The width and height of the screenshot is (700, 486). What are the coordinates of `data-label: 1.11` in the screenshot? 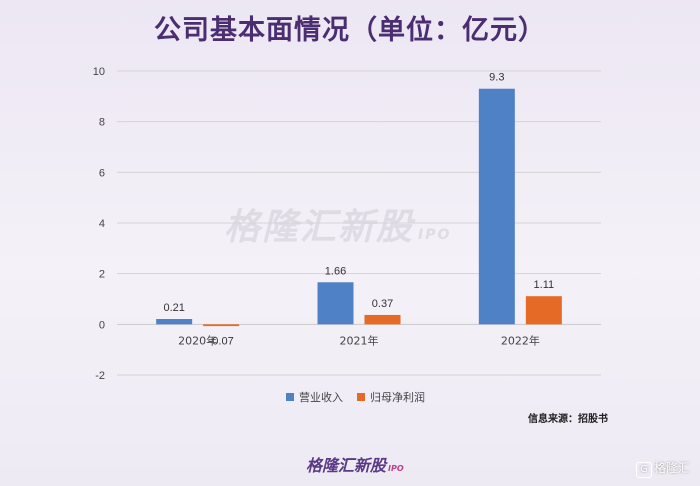 It's located at (544, 285).